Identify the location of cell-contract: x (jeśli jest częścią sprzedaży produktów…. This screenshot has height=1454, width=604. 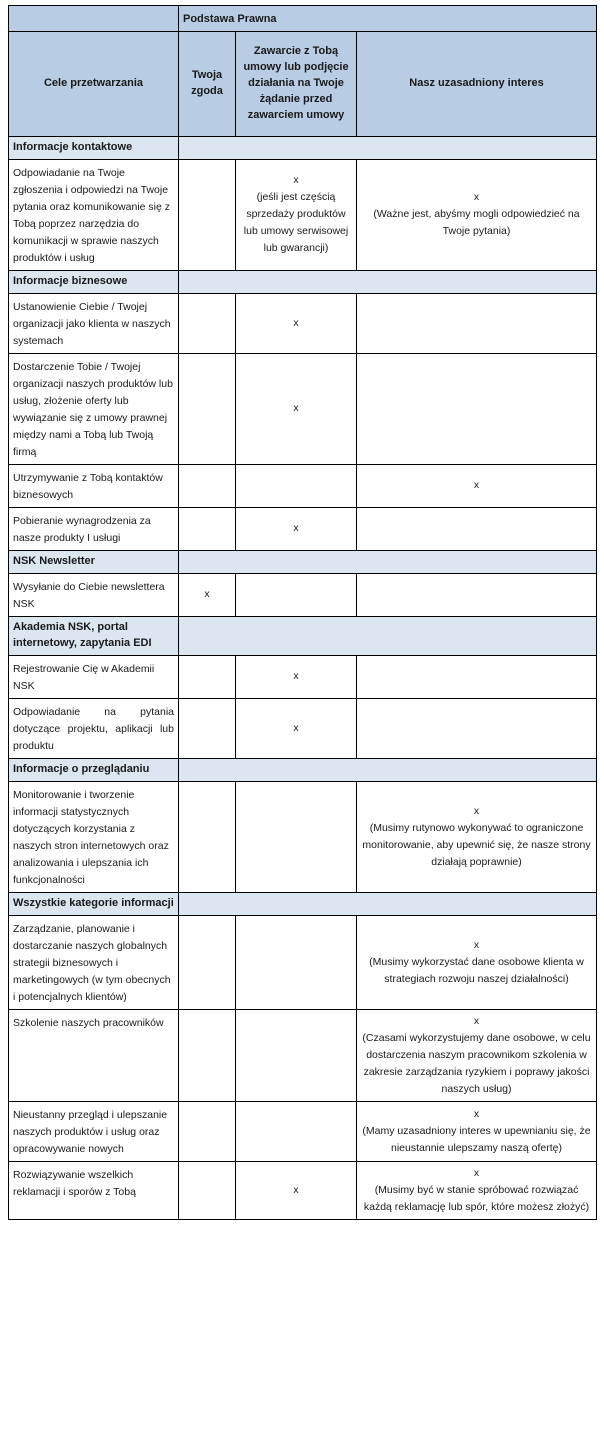
(296, 214).